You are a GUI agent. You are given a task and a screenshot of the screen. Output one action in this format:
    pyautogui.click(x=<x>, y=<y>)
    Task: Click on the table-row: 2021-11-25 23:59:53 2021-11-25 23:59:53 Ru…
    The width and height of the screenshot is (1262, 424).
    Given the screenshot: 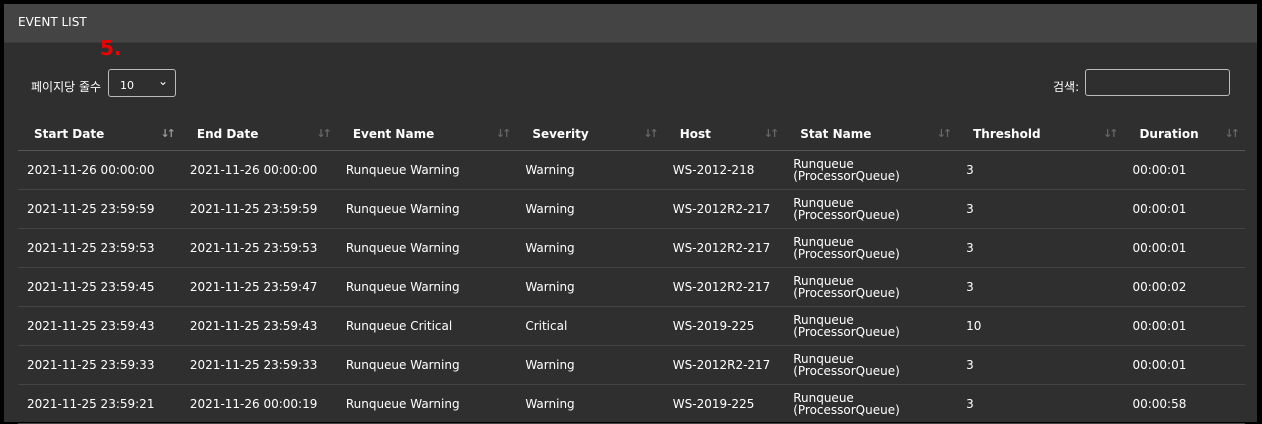 What is the action you would take?
    pyautogui.click(x=631, y=248)
    